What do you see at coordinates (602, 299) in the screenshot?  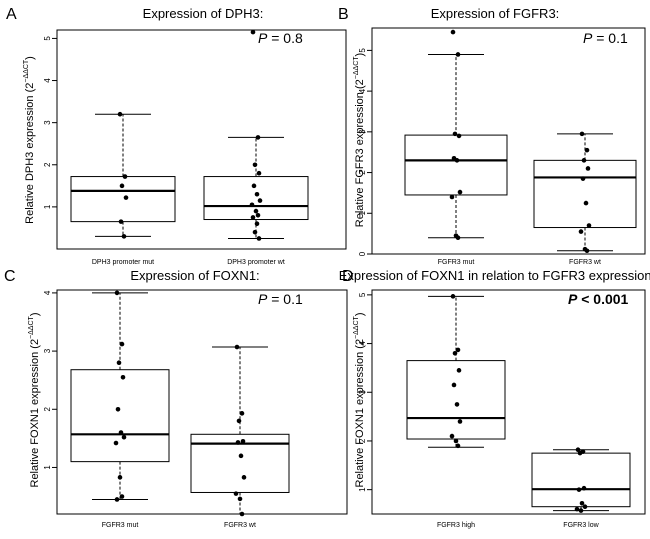 I see `p-value-number: < 0.001` at bounding box center [602, 299].